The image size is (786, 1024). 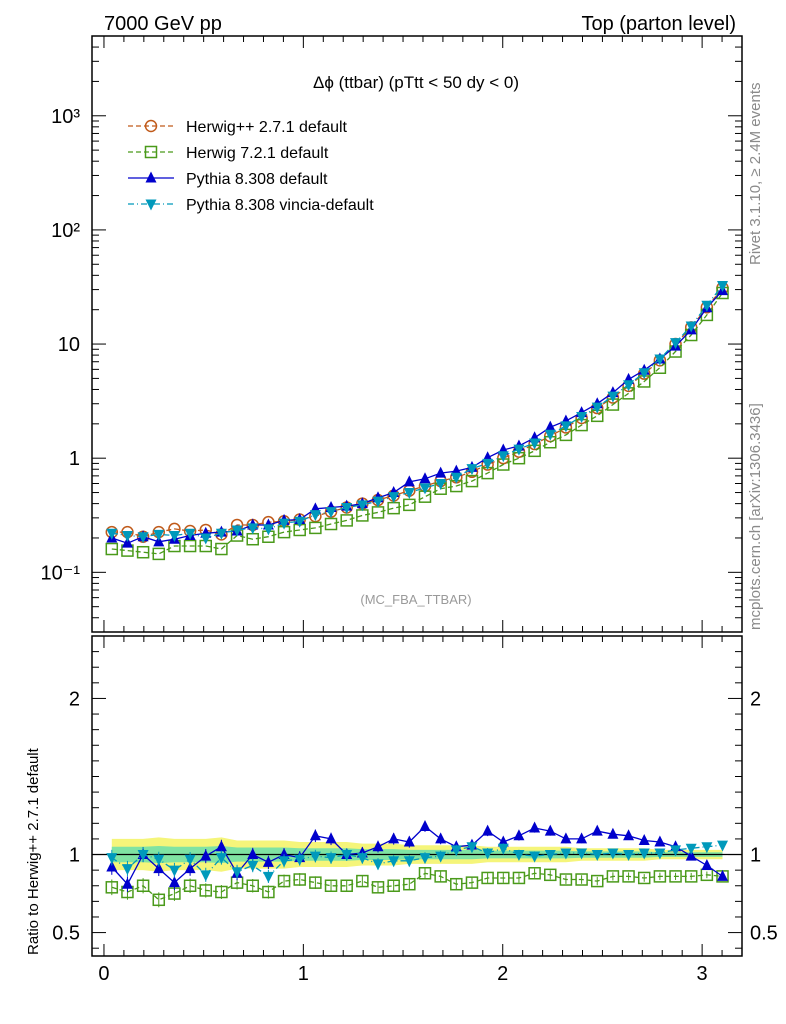 I want to click on ratio-y-tick-label: 1, so click(x=74, y=856).